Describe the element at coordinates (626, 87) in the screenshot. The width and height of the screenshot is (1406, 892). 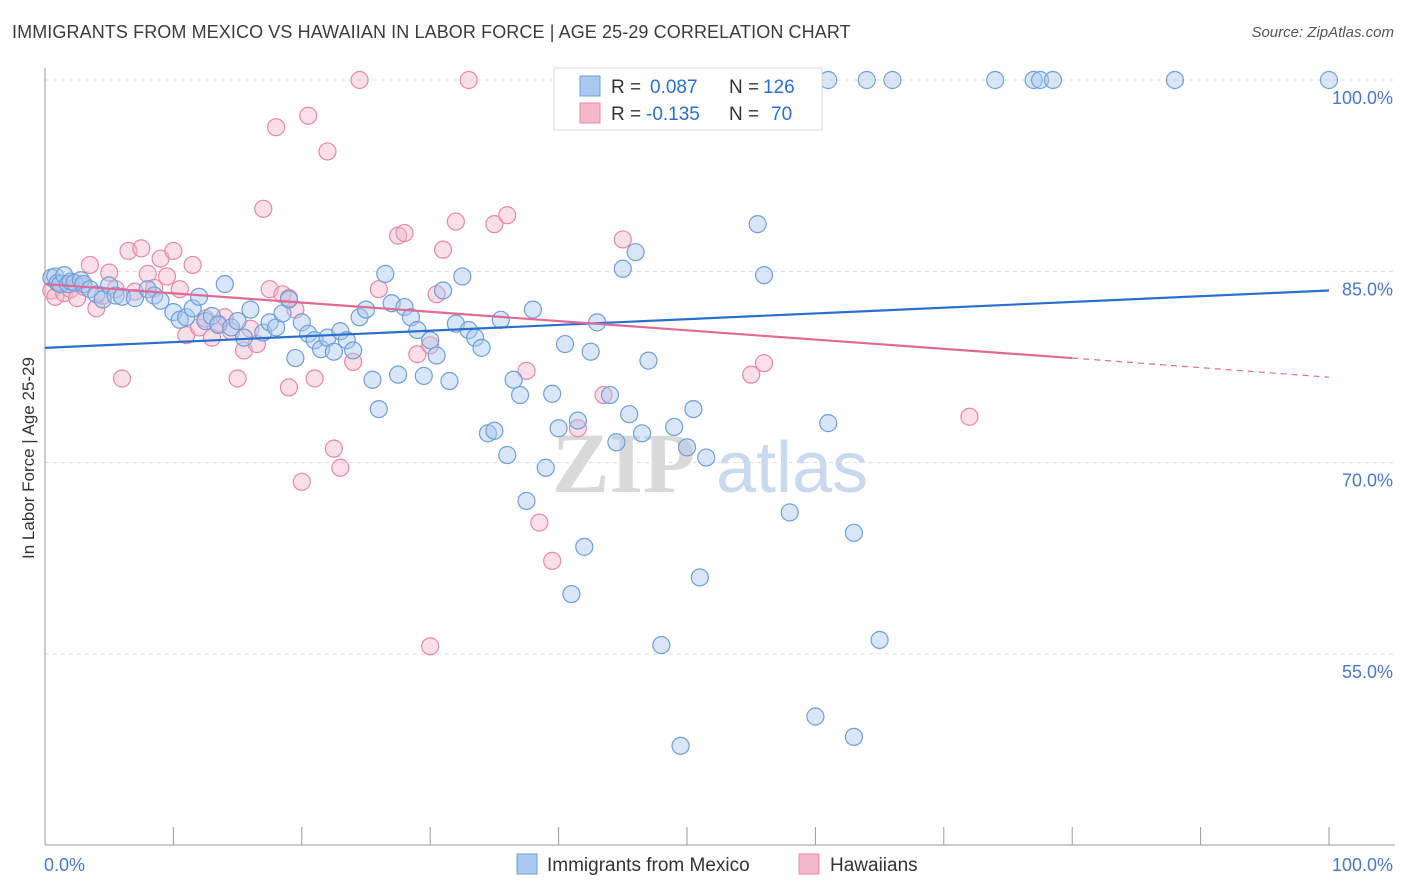
I see `legend-r-label-1: R =` at that location.